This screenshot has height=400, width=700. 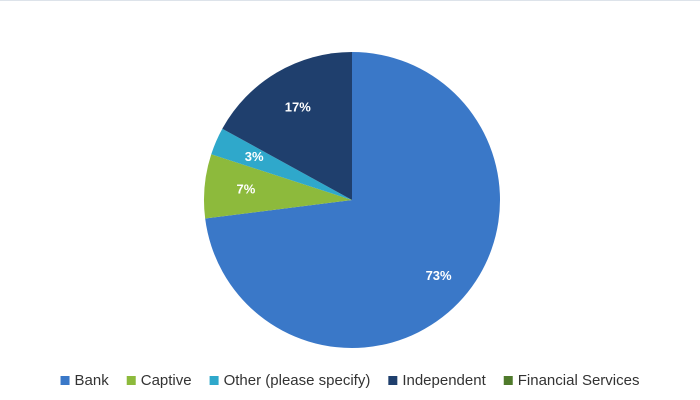 I want to click on data-label: 73%, so click(x=439, y=275).